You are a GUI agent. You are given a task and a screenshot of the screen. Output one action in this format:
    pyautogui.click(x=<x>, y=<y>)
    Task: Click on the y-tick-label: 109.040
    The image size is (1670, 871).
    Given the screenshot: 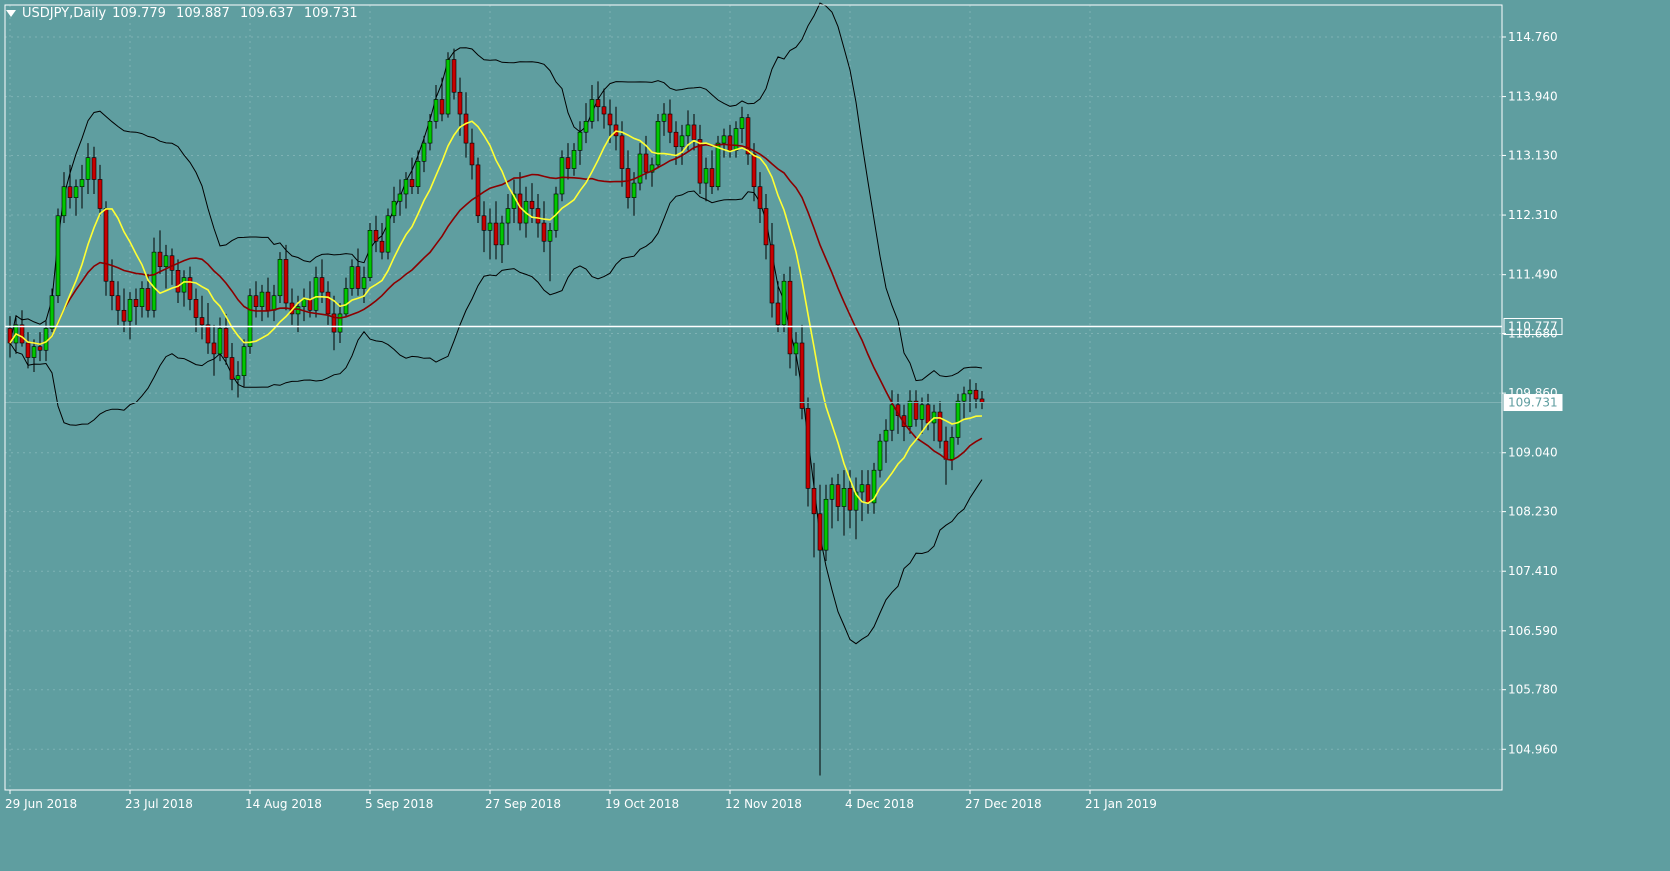 What is the action you would take?
    pyautogui.click(x=1533, y=453)
    